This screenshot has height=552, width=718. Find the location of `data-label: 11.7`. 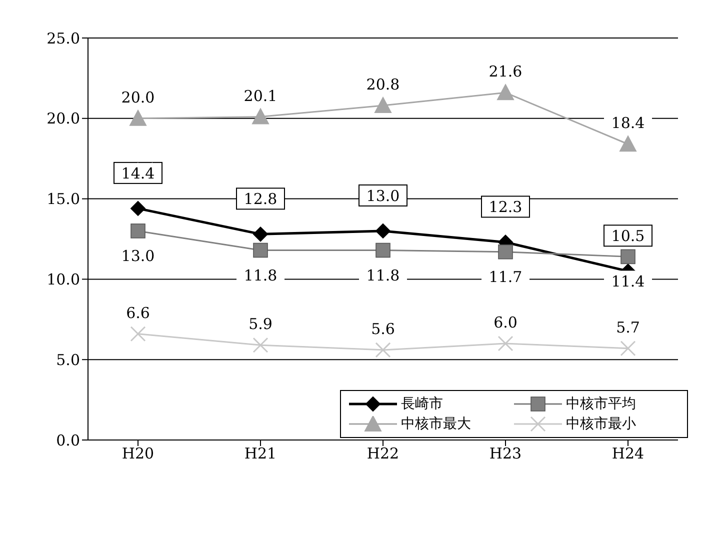

data-label: 11.7 is located at coordinates (505, 277).